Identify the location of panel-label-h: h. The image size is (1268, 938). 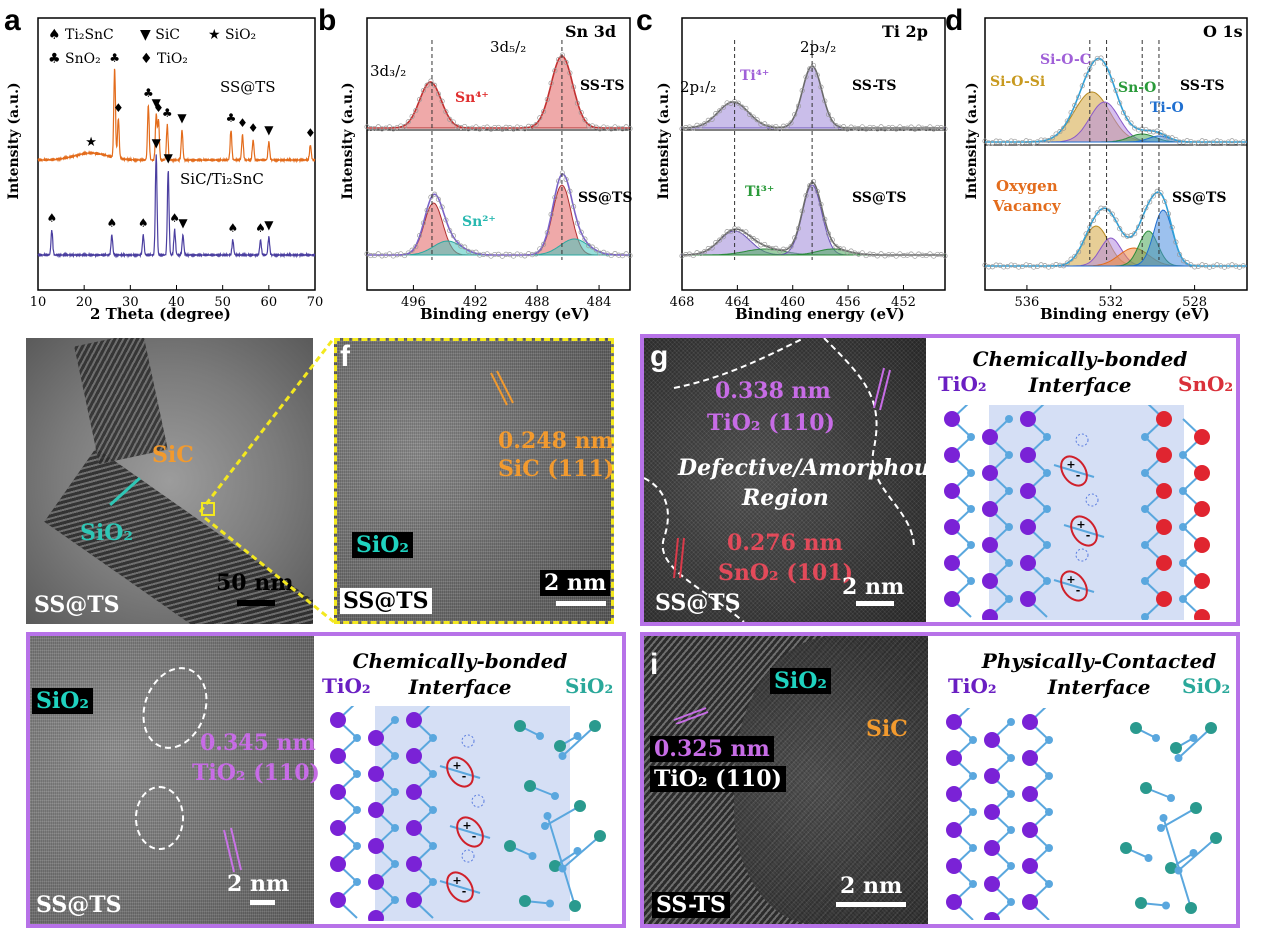
(13, 664).